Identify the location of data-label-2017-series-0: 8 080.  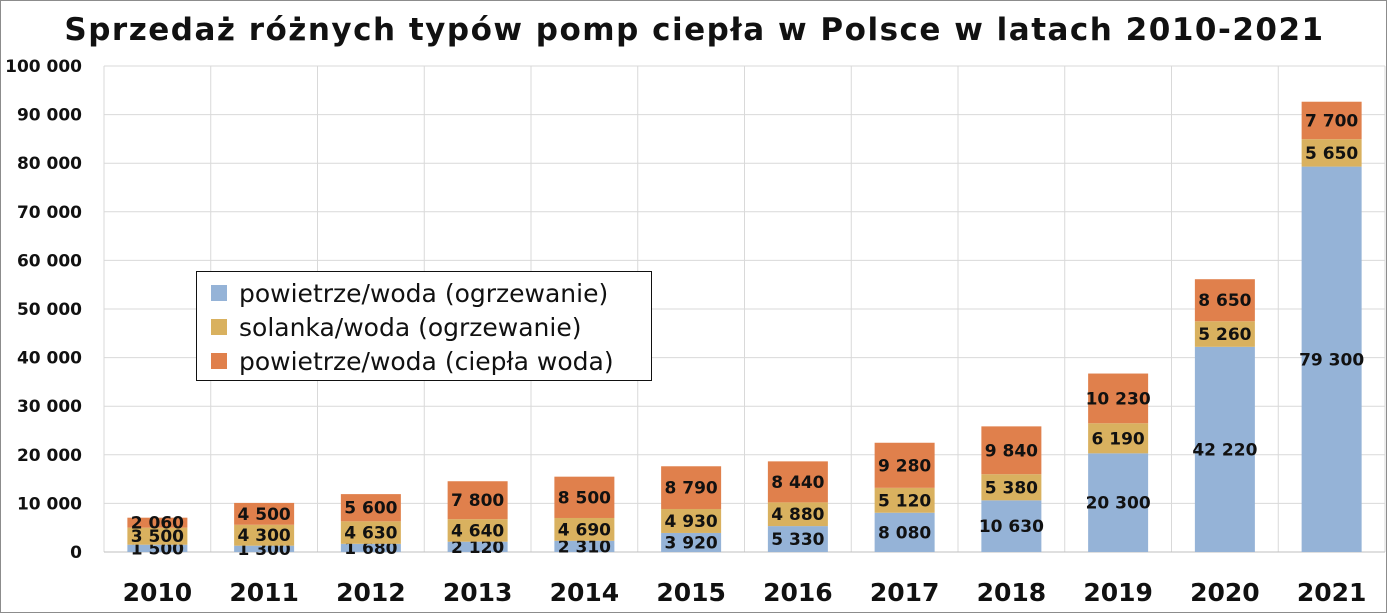
(904, 533).